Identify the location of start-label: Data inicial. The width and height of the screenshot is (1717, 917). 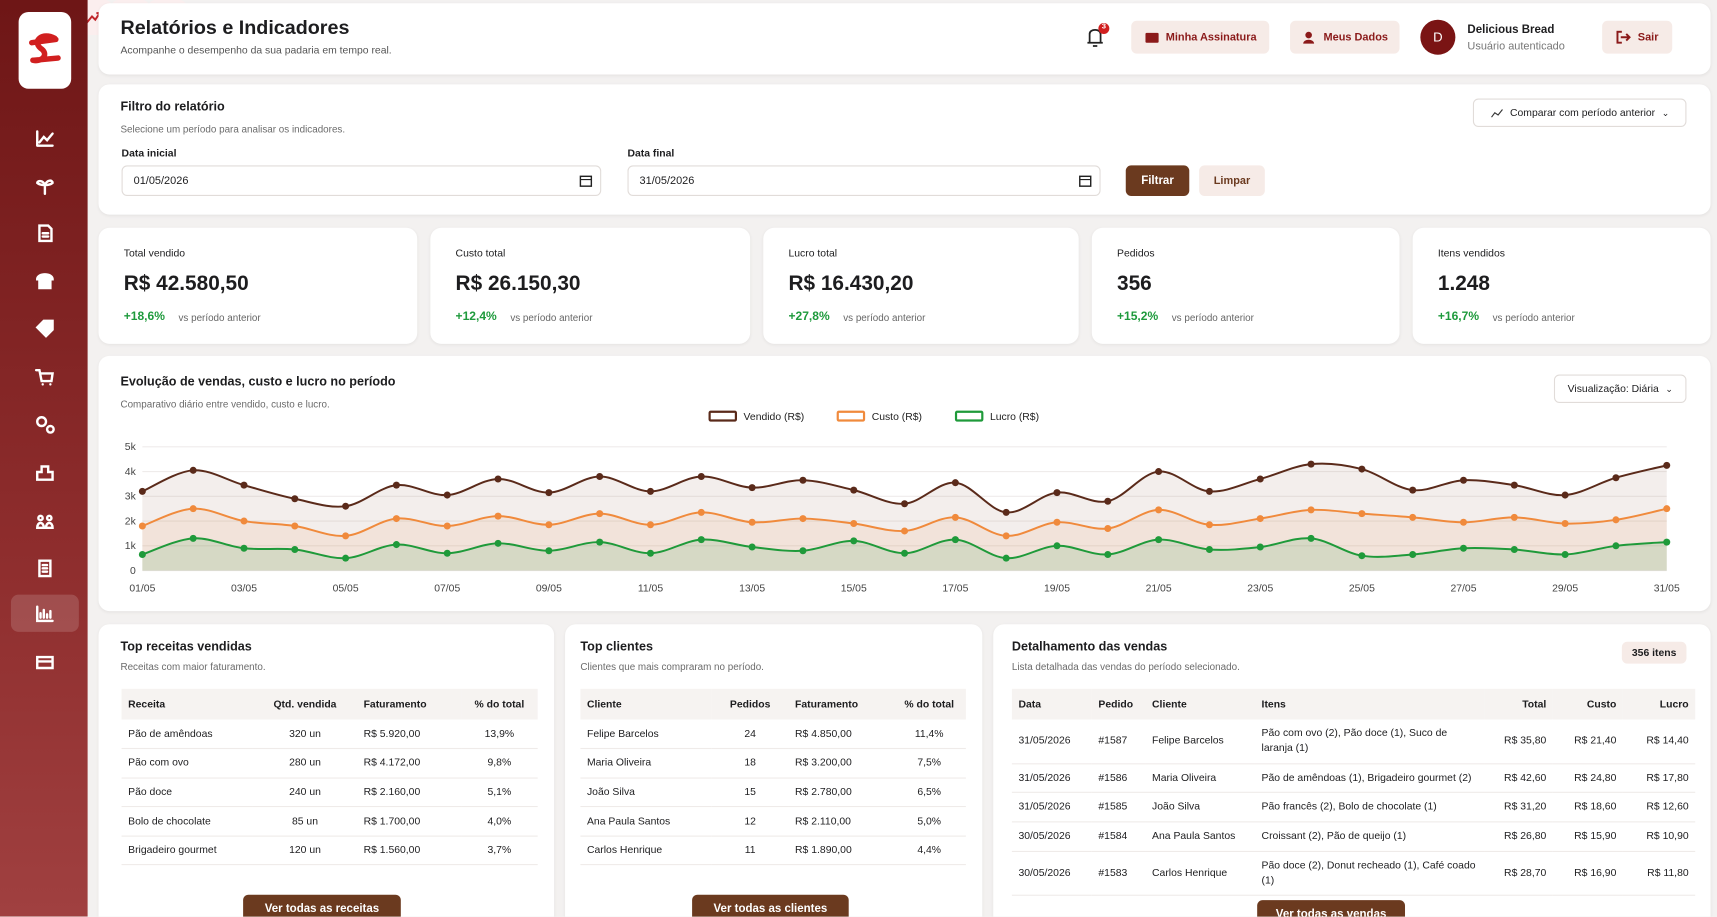
(149, 153).